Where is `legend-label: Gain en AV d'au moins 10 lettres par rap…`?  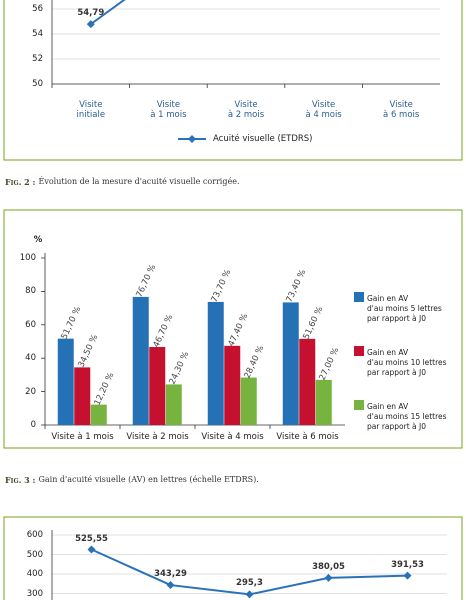 legend-label: Gain en AV d'au moins 10 lettres par rap… is located at coordinates (407, 362).